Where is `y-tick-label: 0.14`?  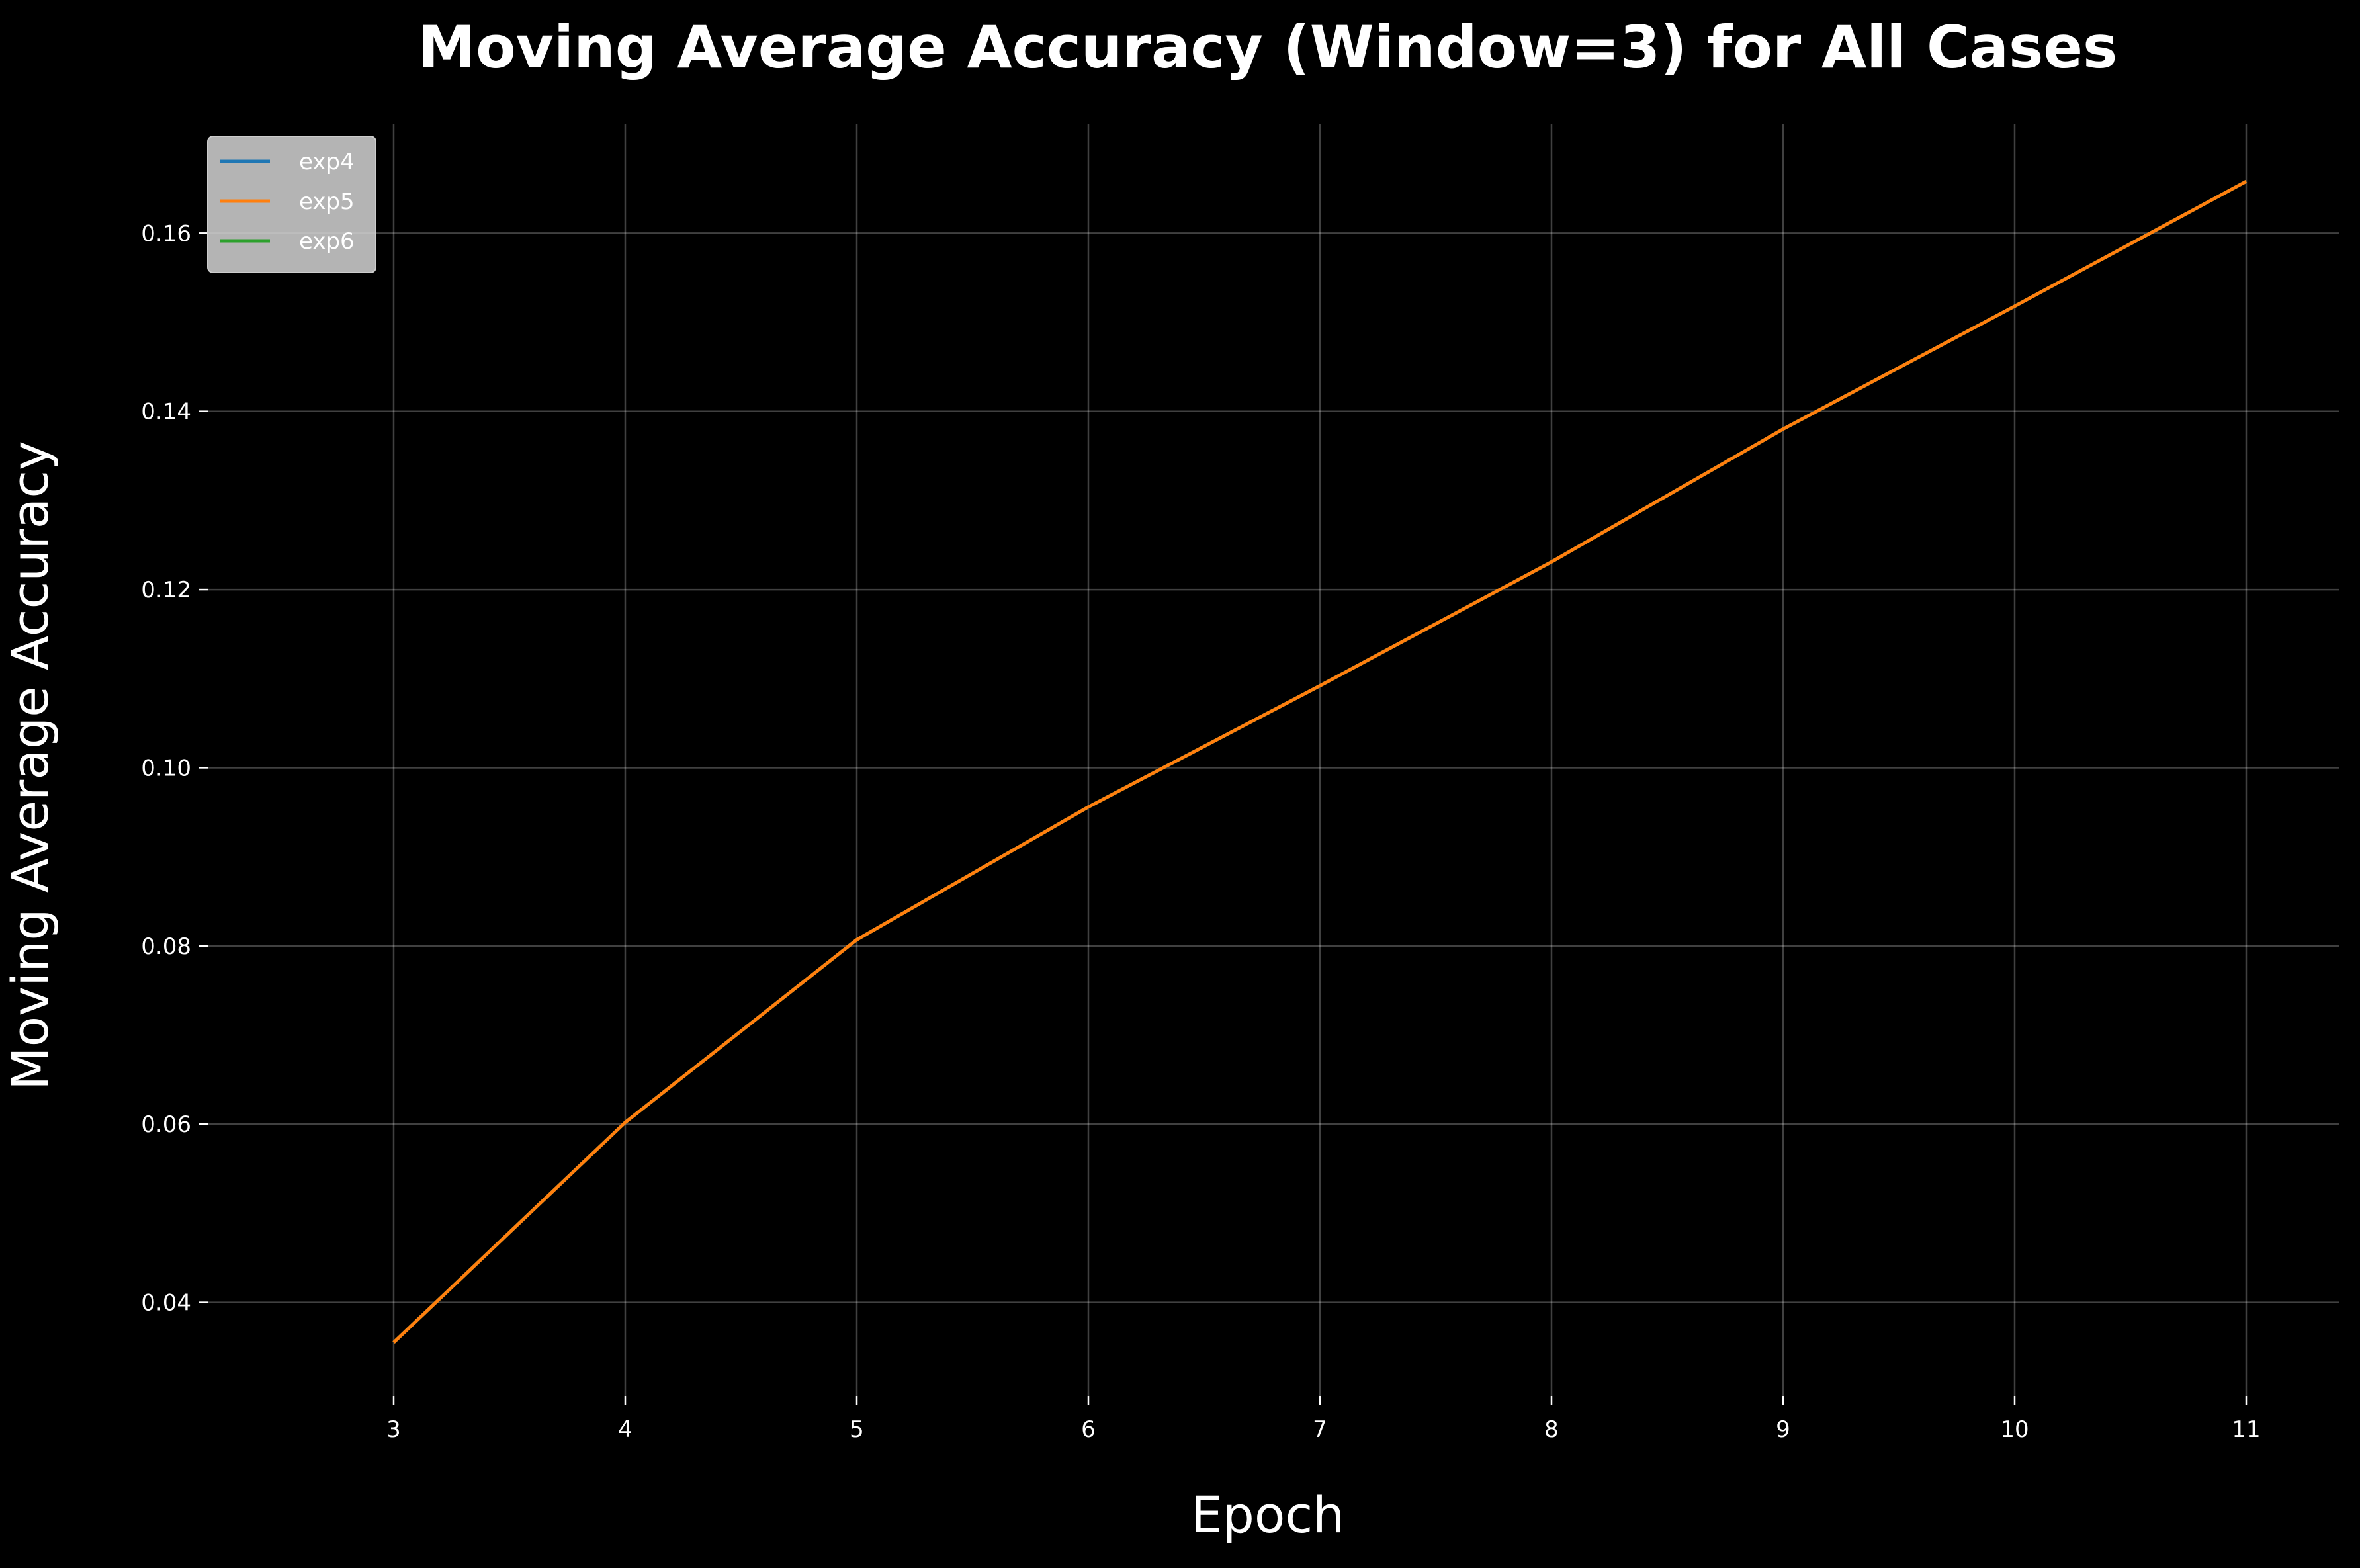 y-tick-label: 0.14 is located at coordinates (166, 412).